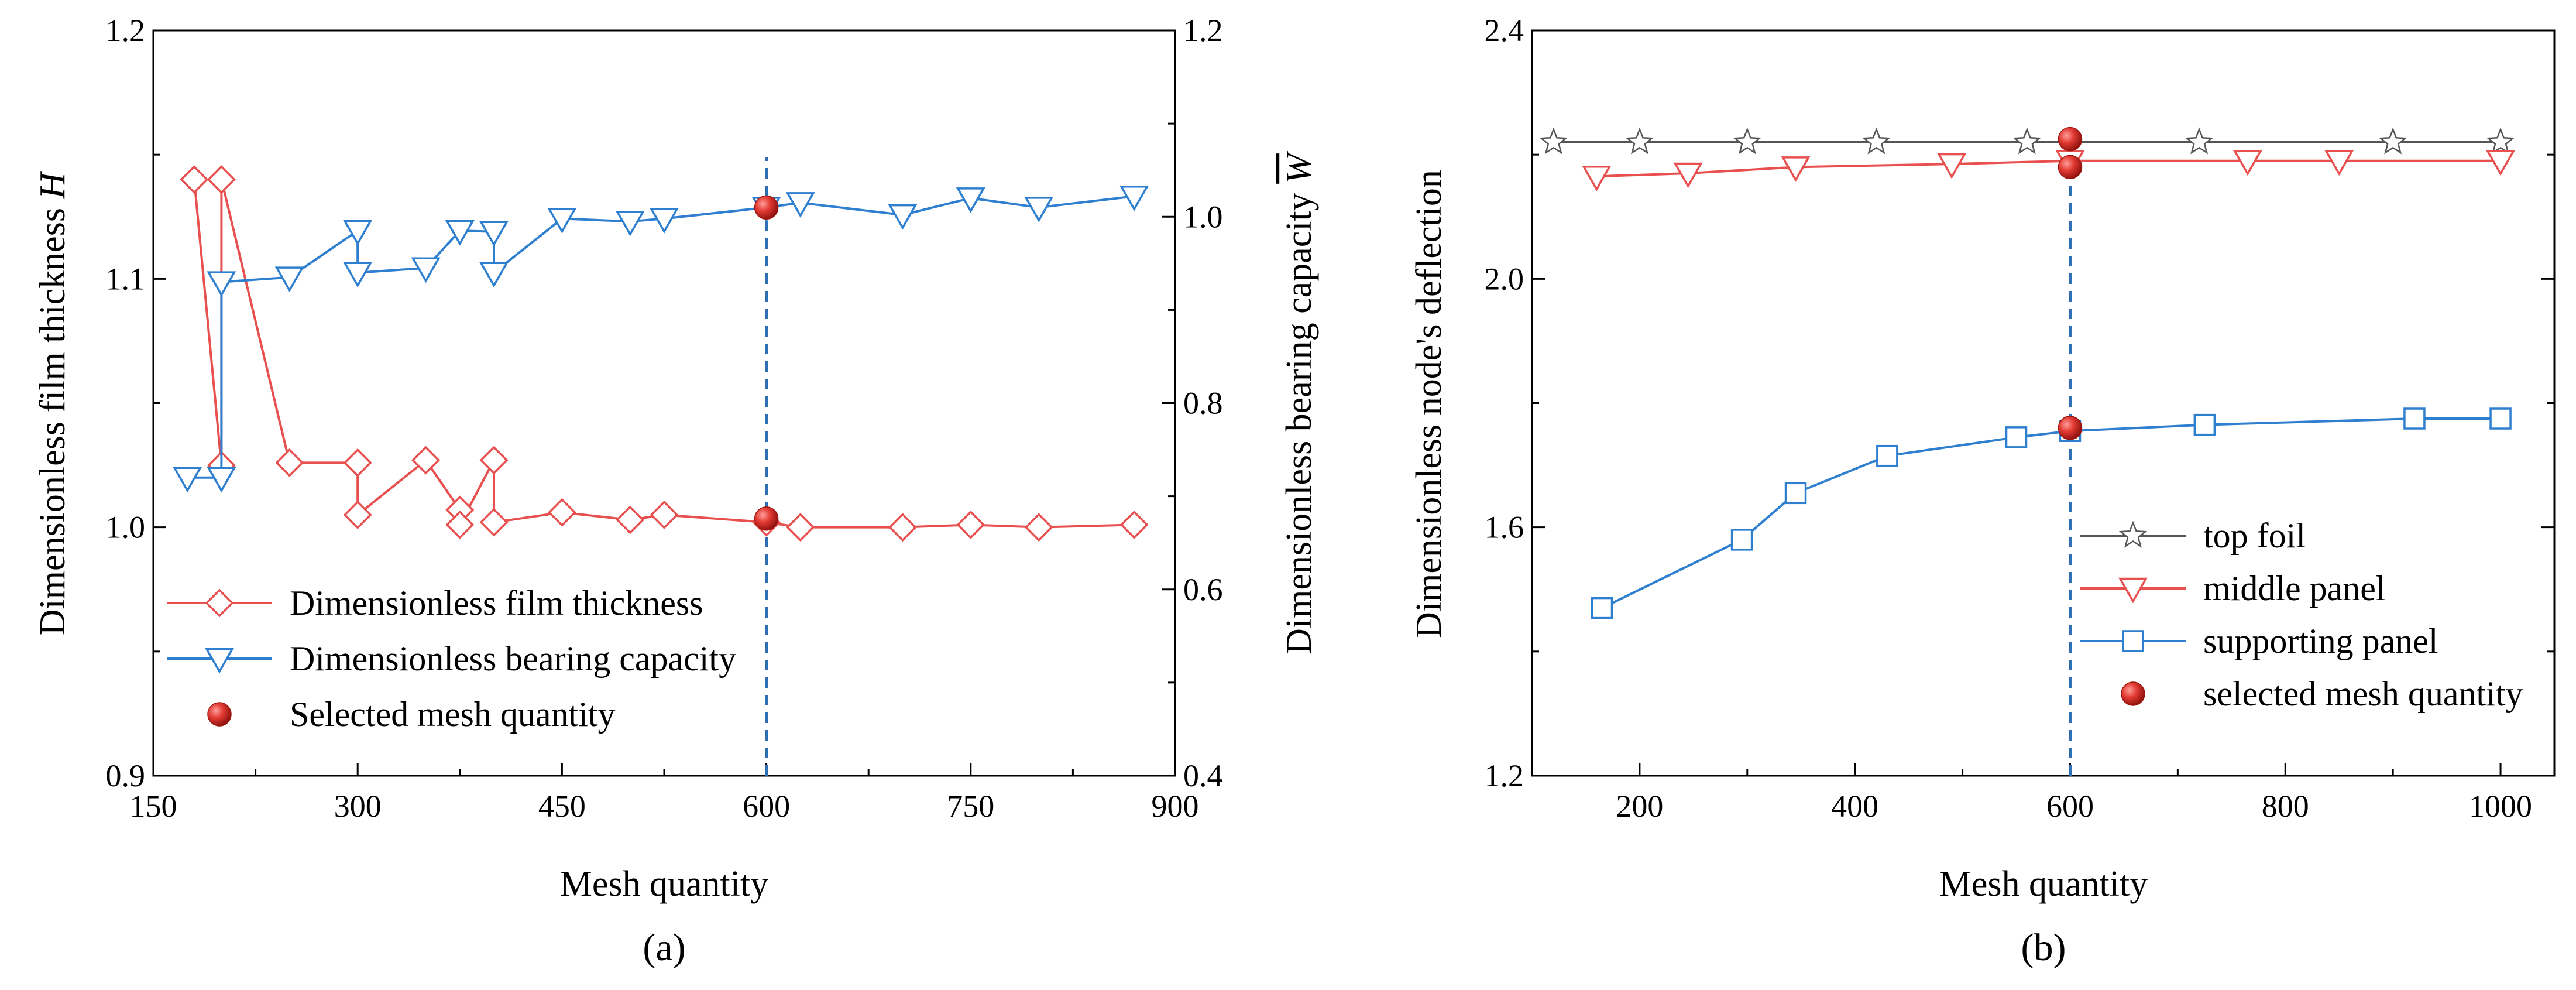  What do you see at coordinates (2070, 806) in the screenshot?
I see `x-tick-label: 600` at bounding box center [2070, 806].